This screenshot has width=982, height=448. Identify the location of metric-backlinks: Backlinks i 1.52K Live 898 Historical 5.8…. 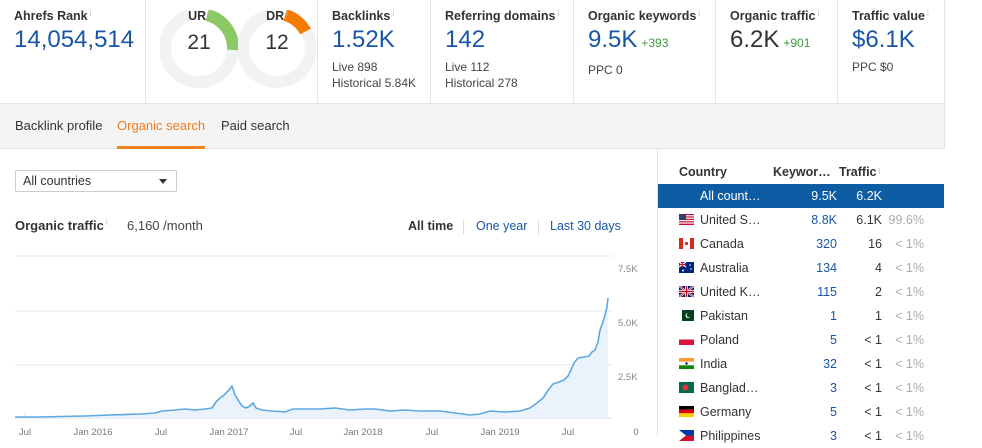
(374, 51).